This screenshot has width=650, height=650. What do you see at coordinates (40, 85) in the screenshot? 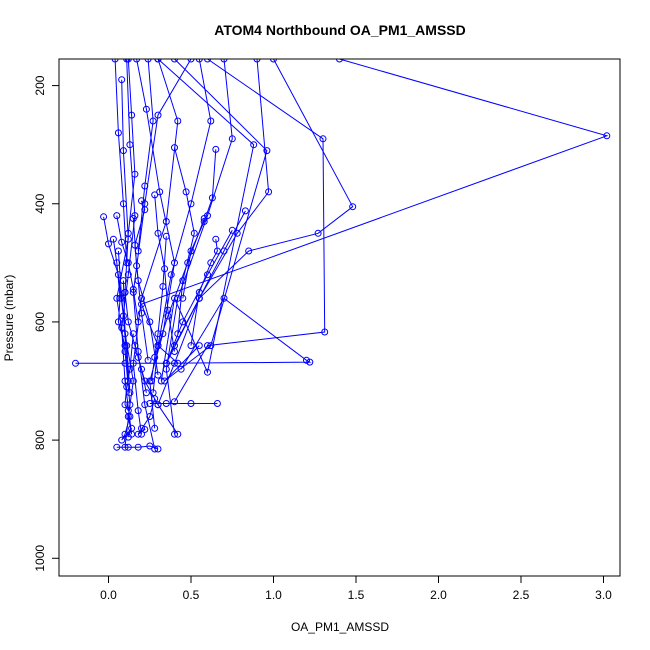
I see `y-tick-label: 200` at bounding box center [40, 85].